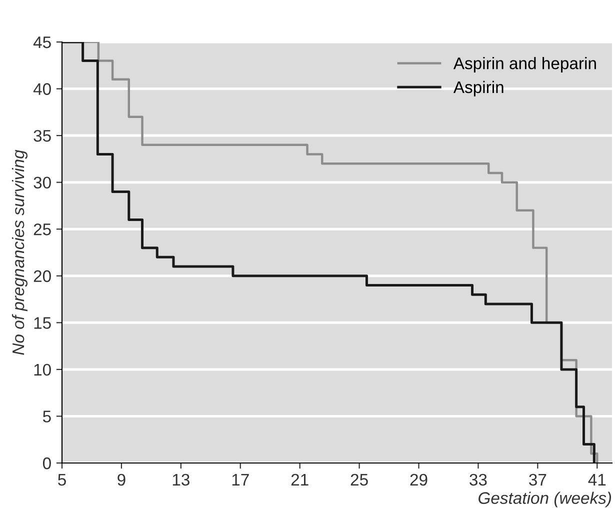  I want to click on legend-label: Aspirin and heparin, so click(524, 65).